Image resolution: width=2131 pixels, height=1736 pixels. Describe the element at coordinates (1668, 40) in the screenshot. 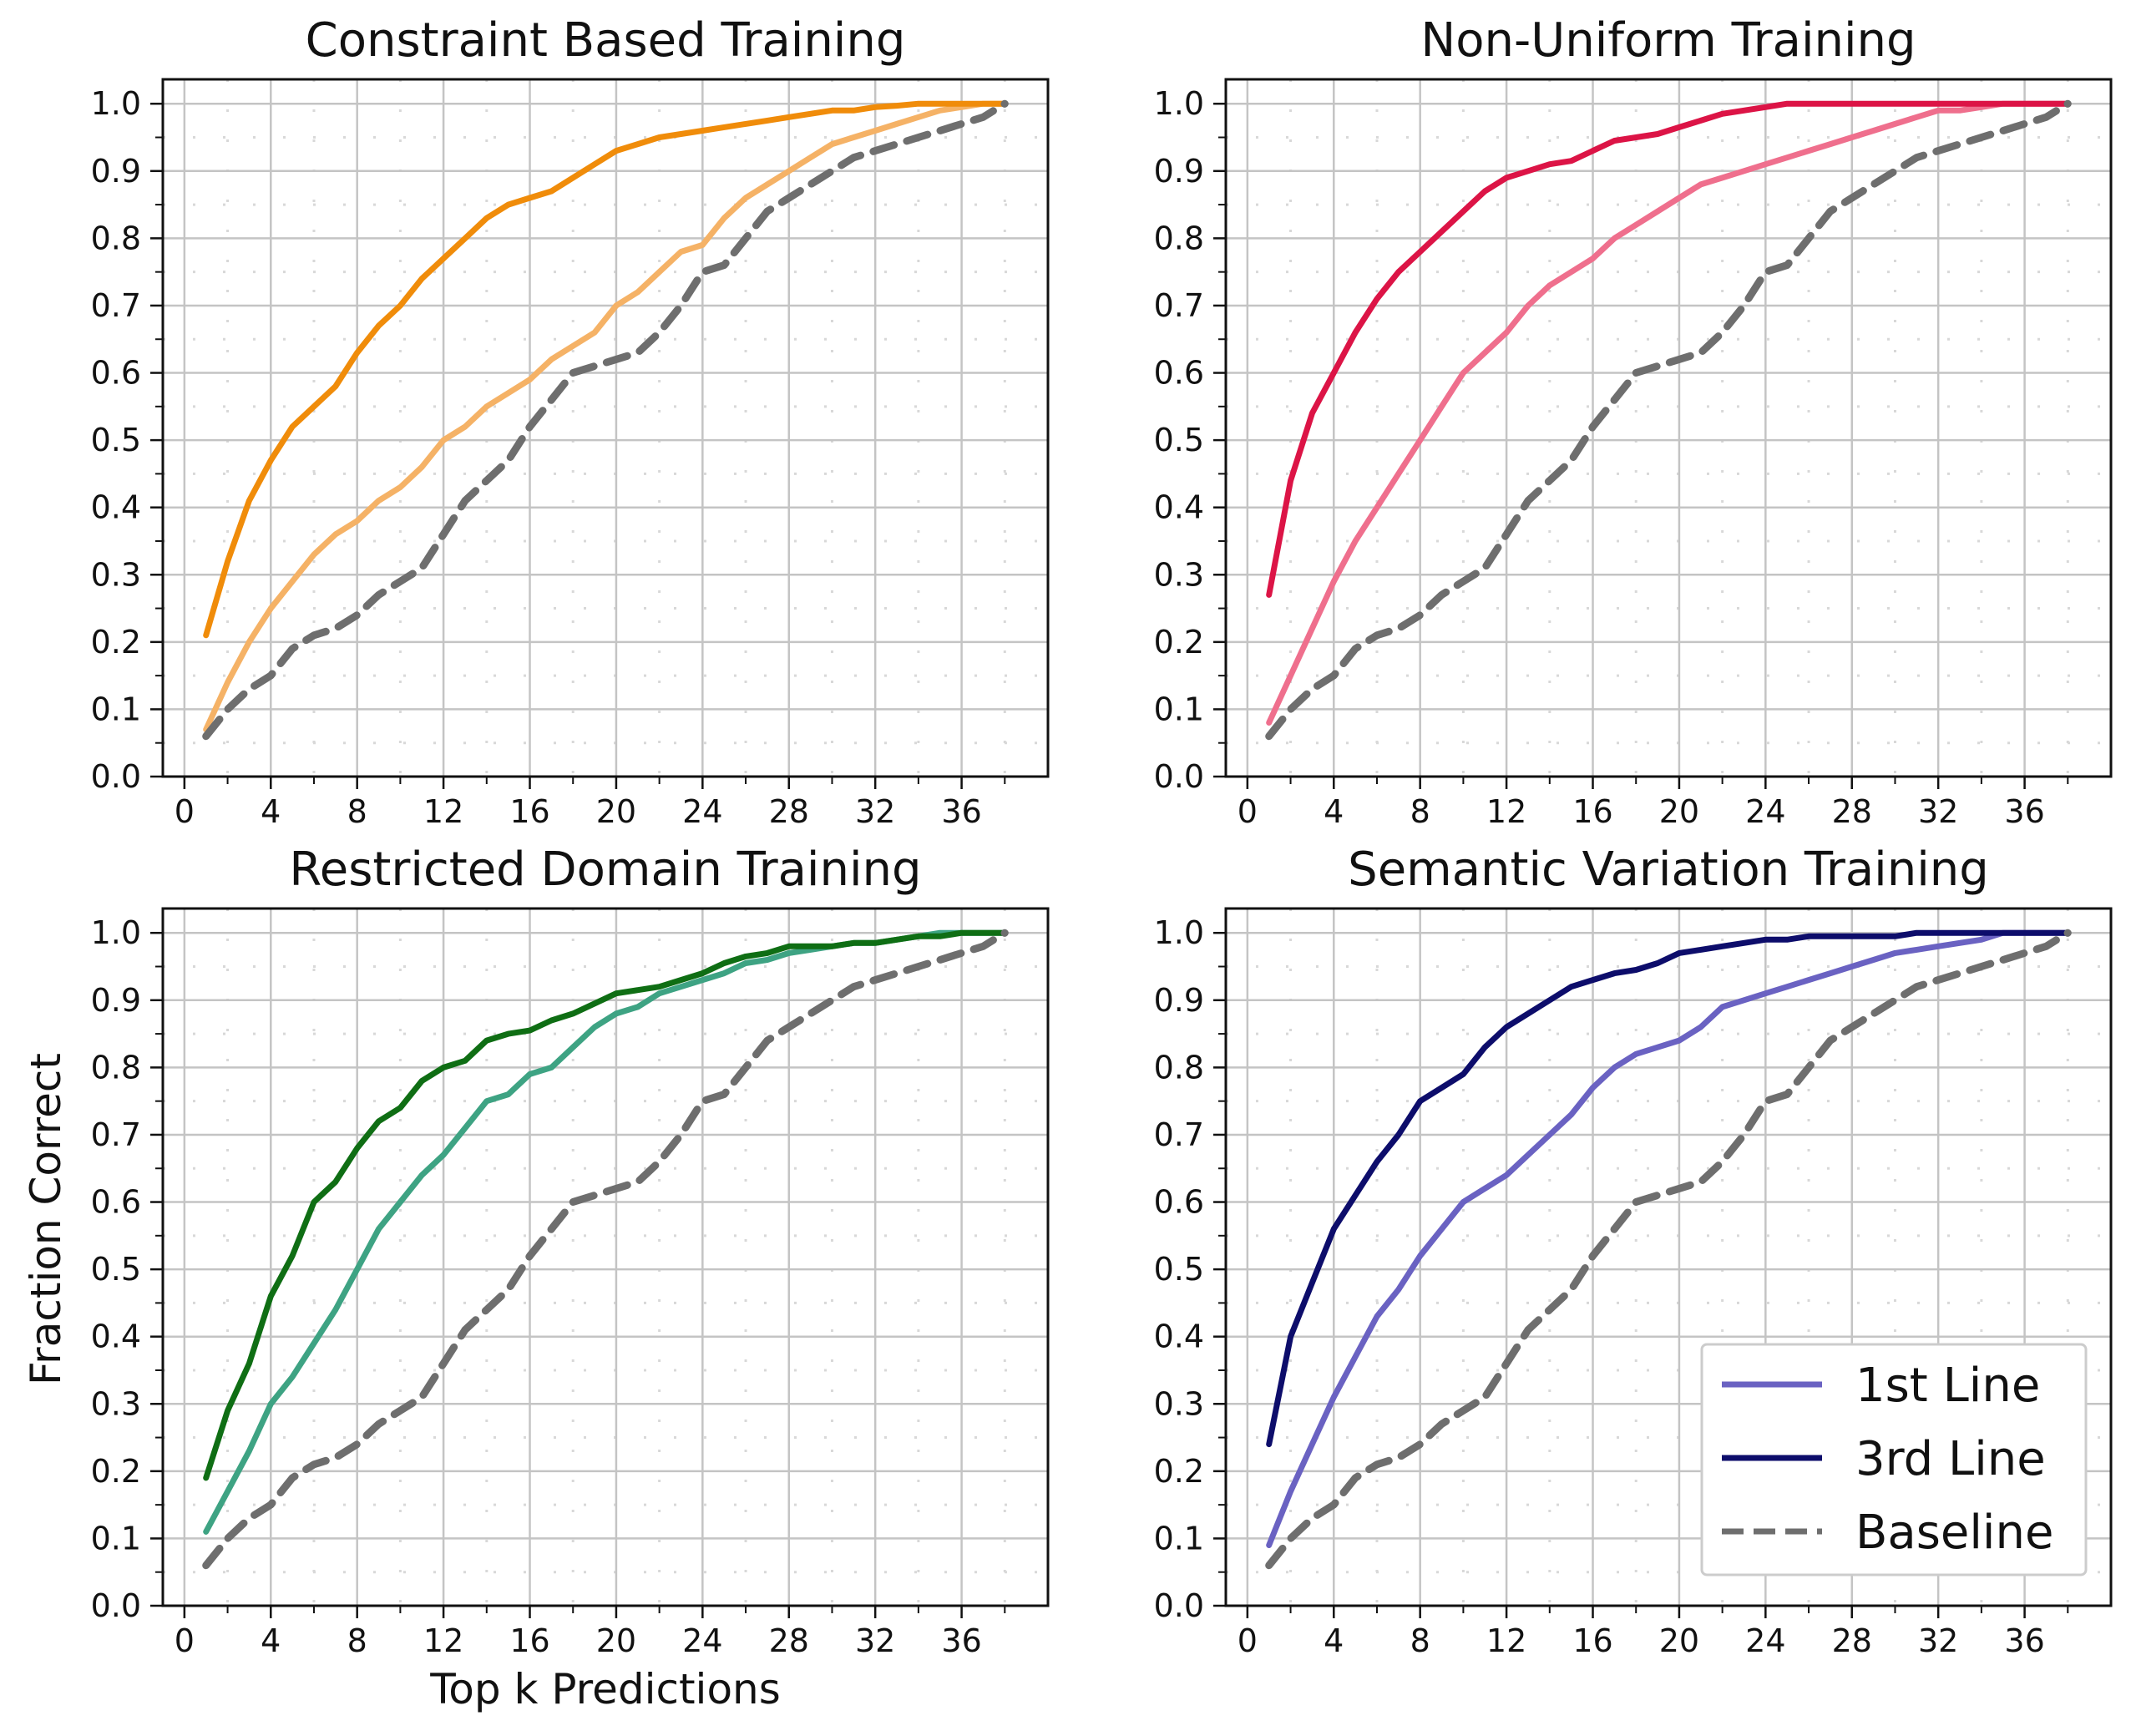

I see `panel-title: Non-Uniform Training` at that location.